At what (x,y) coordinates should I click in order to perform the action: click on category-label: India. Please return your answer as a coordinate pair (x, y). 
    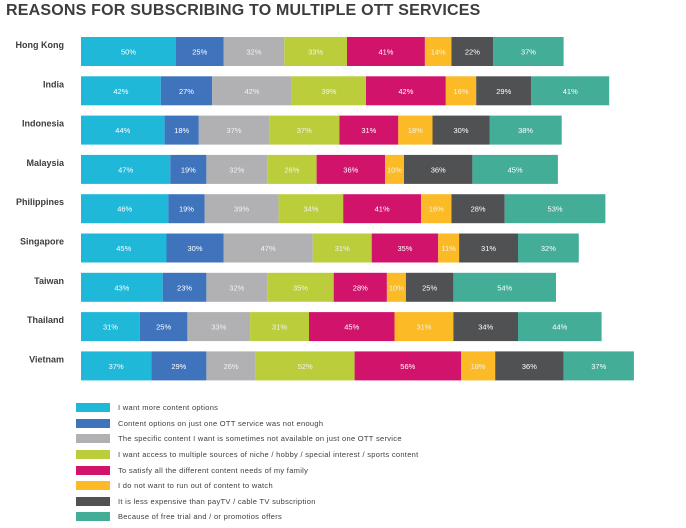
    Looking at the image, I should click on (54, 84).